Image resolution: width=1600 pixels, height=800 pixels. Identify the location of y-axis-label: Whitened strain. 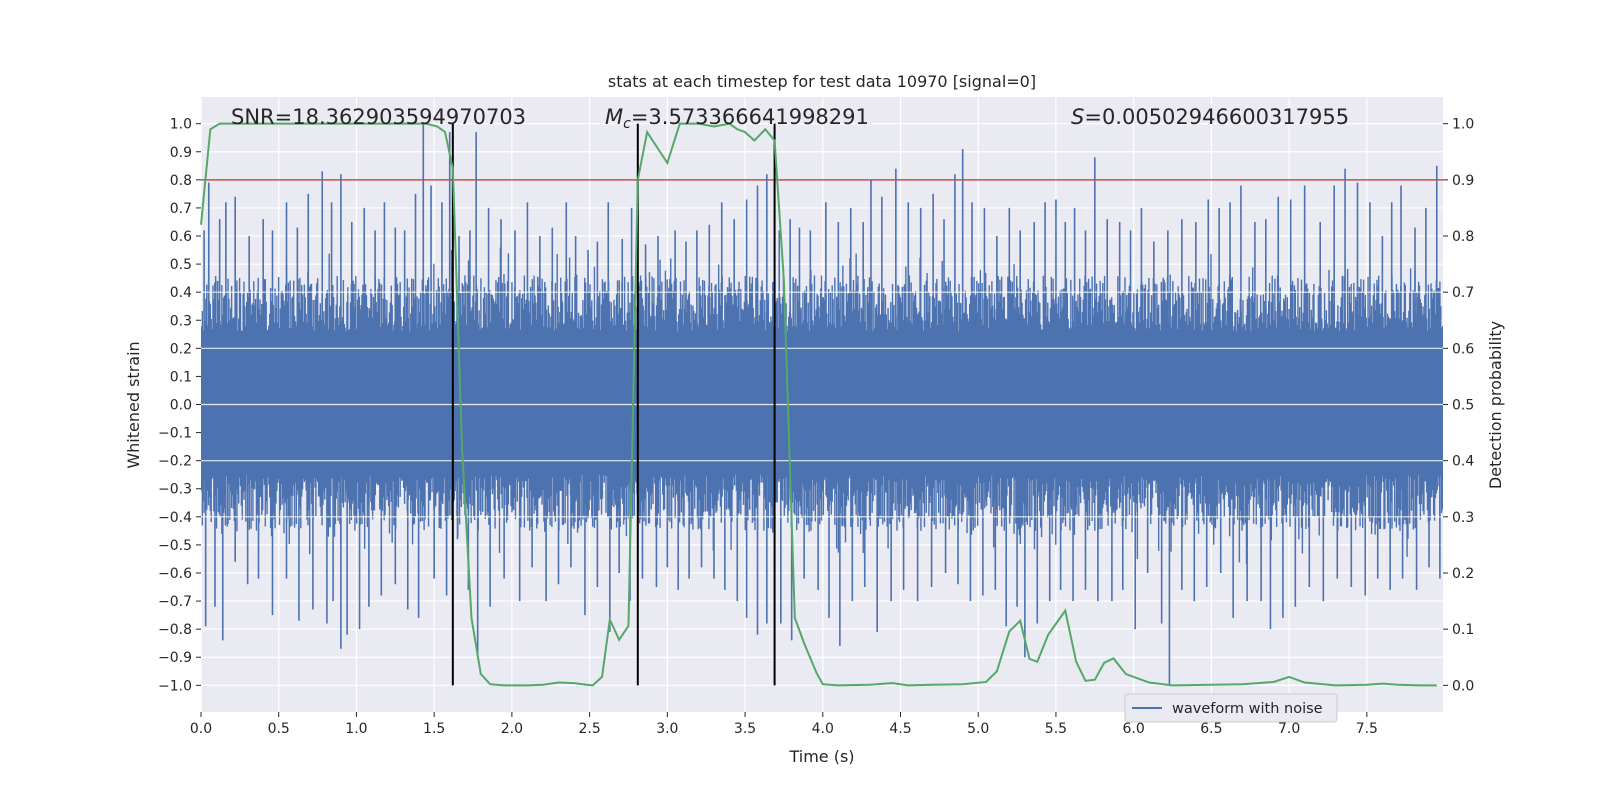
(133, 404).